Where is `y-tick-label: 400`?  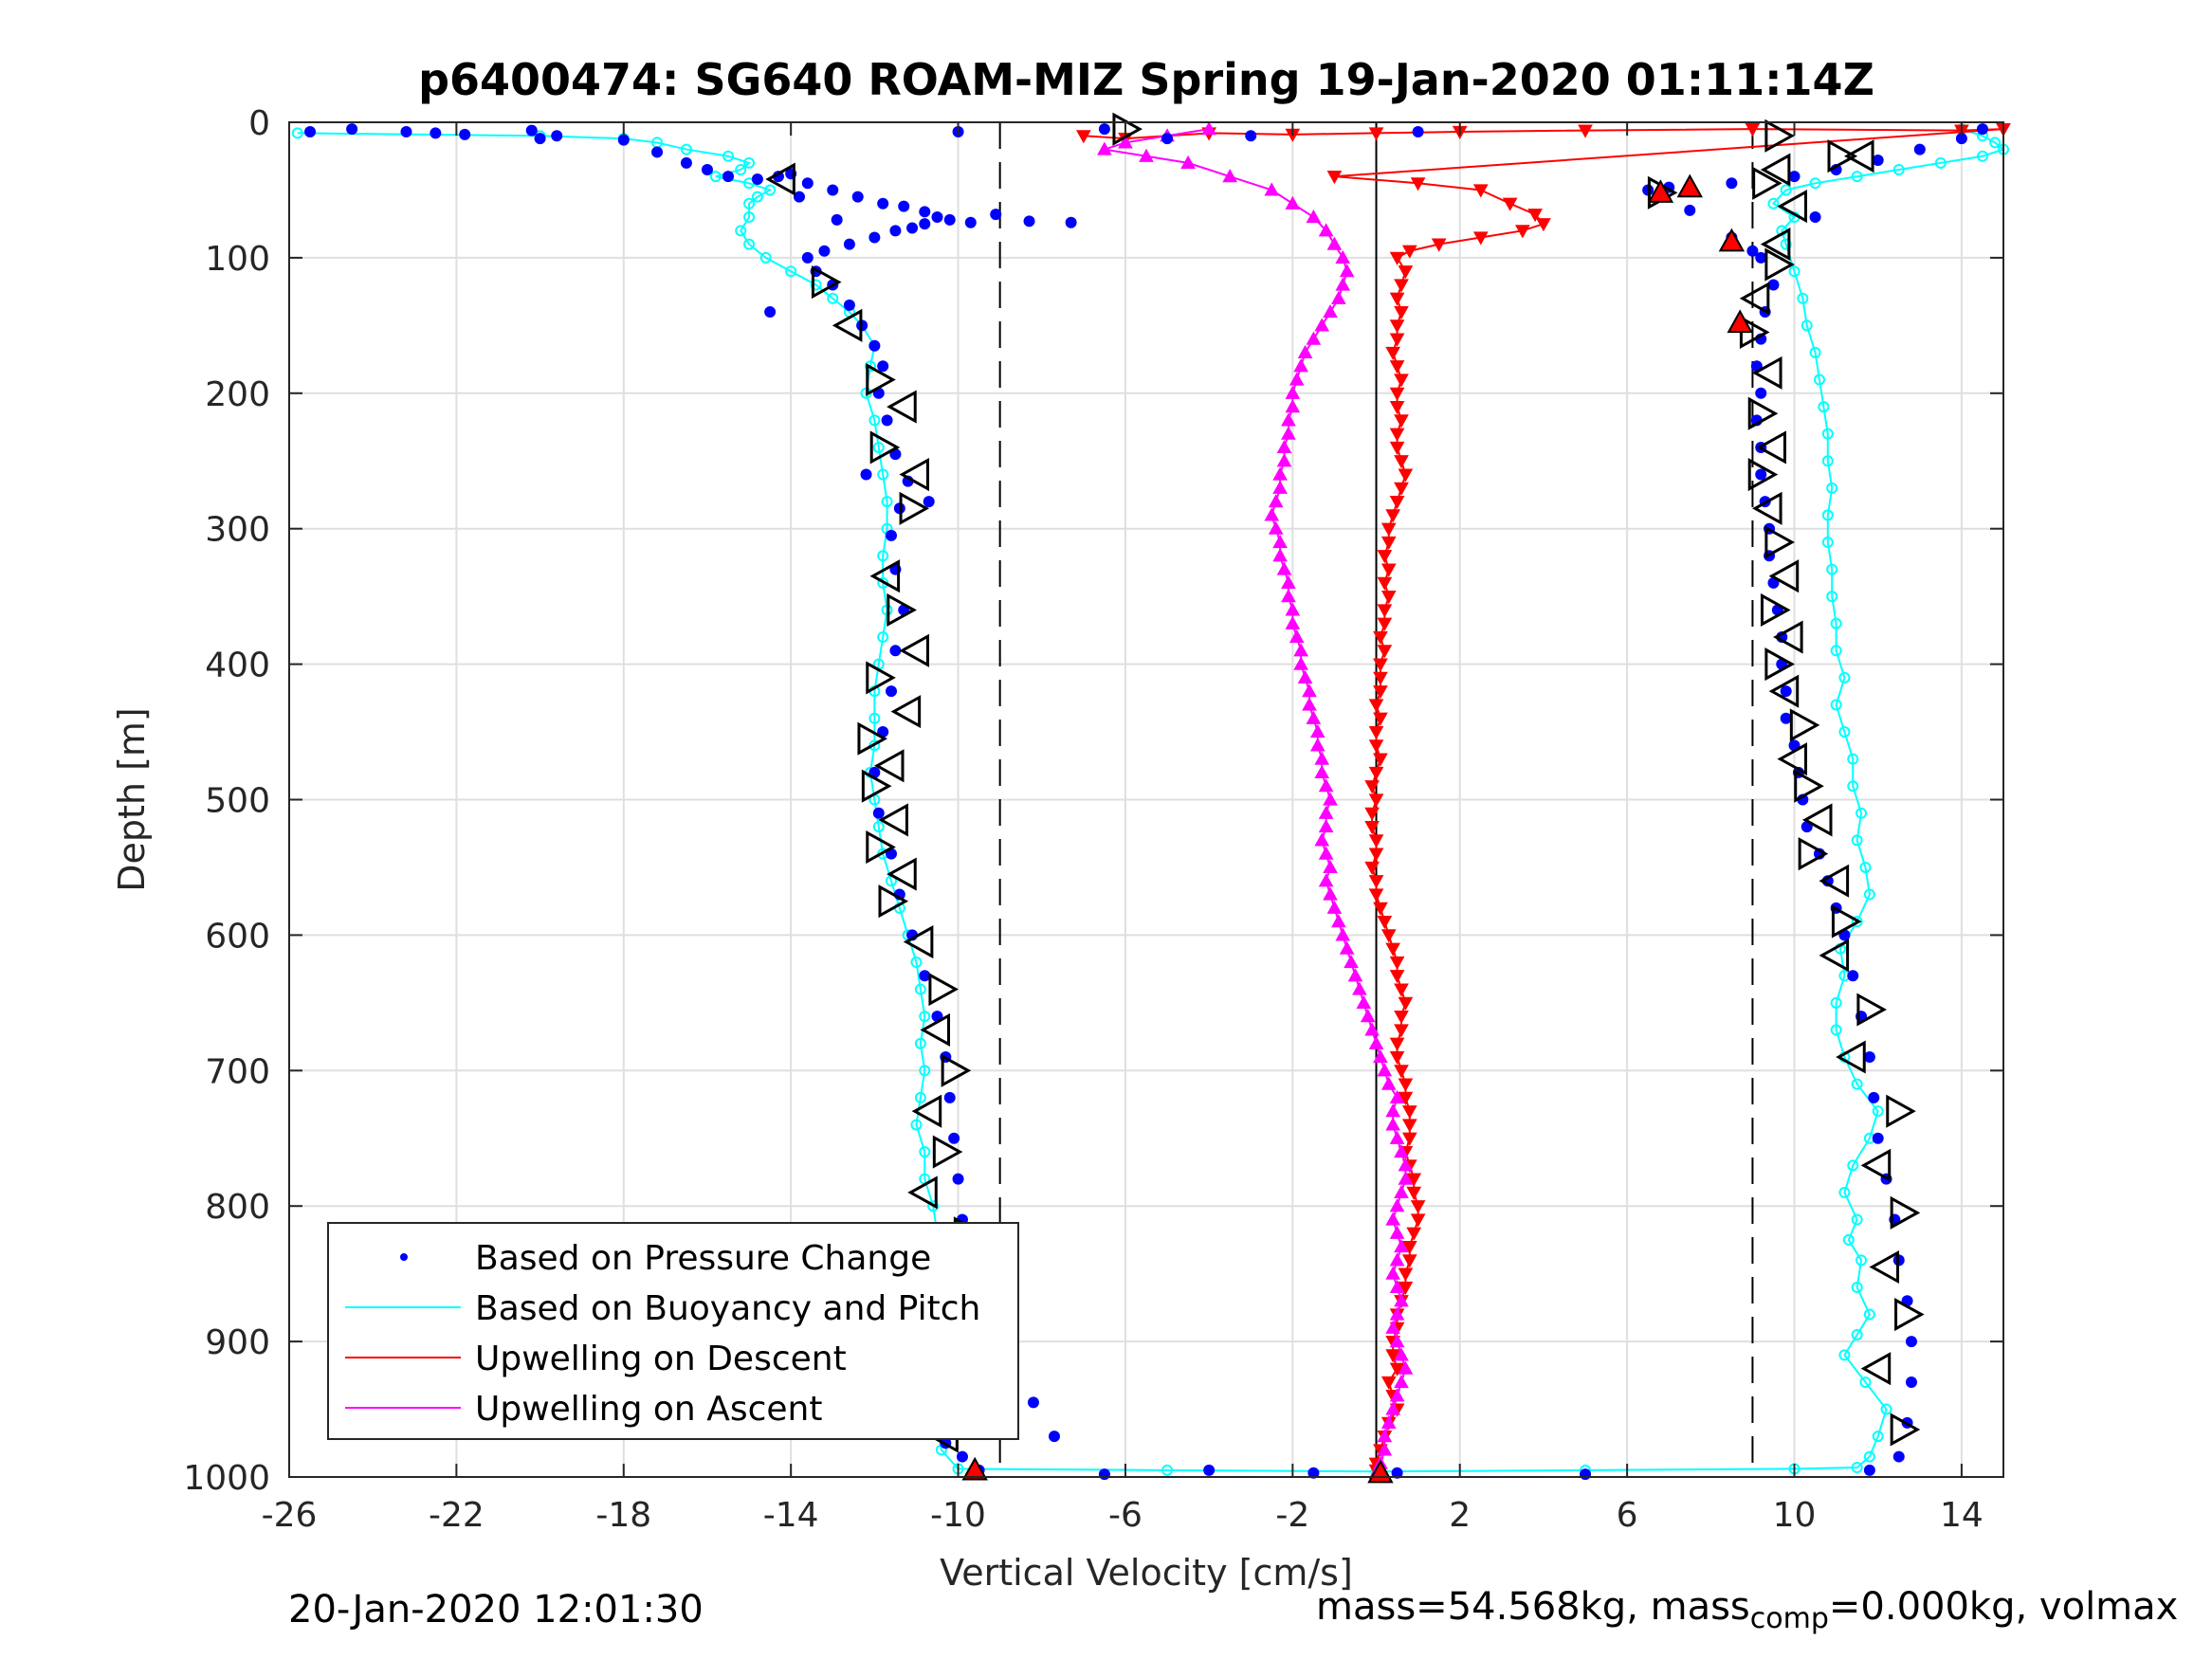
y-tick-label: 400 is located at coordinates (237, 666).